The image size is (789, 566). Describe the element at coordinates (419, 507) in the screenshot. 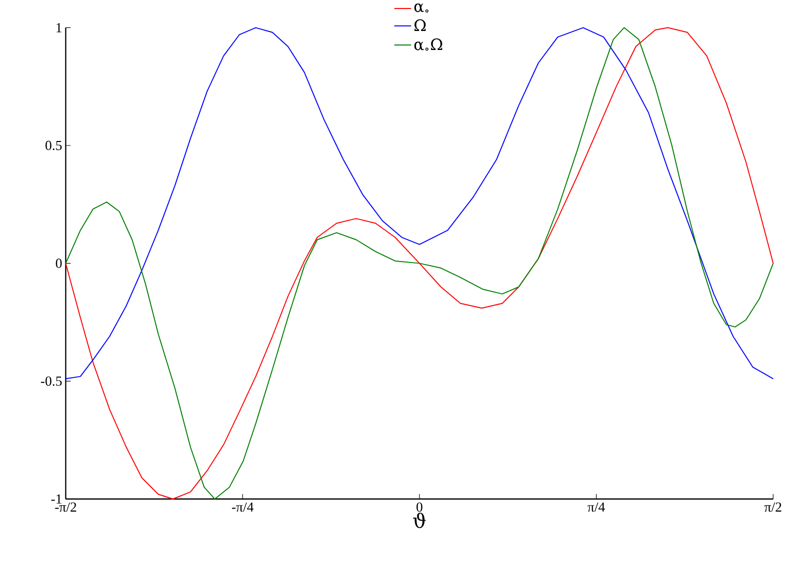

I see `x-tick-label: 0` at that location.